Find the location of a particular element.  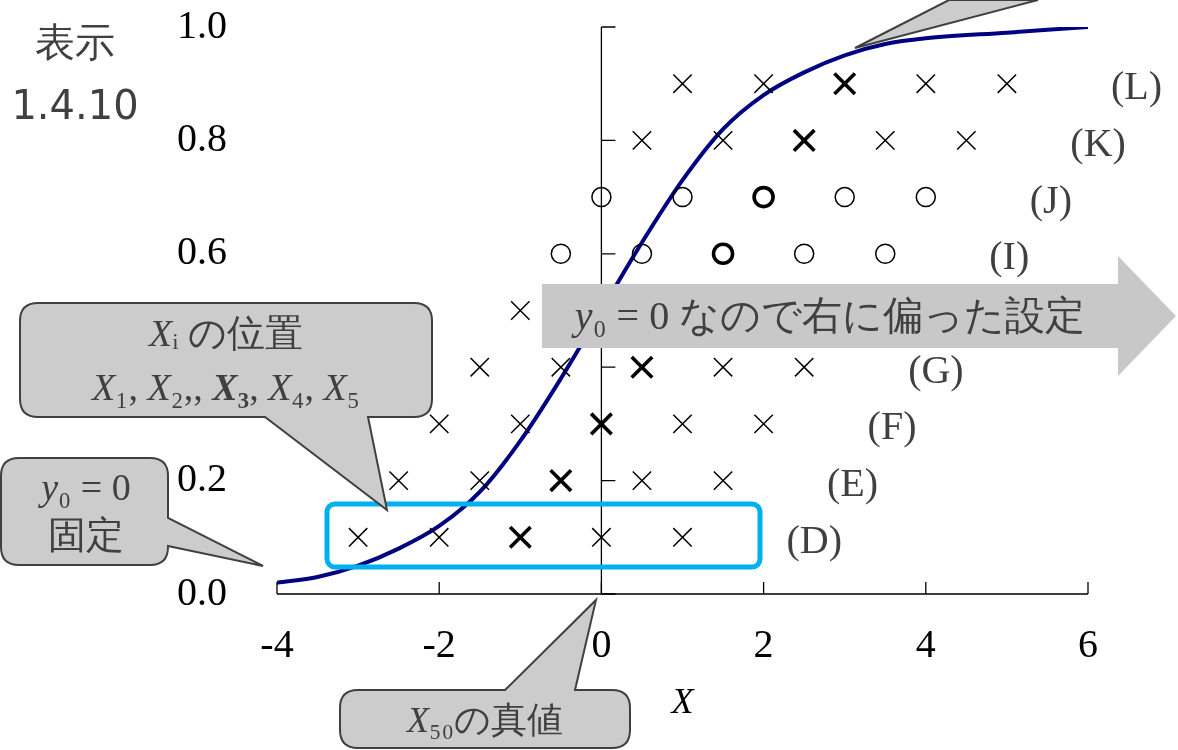

x-tick-label: -2 is located at coordinates (439, 643).